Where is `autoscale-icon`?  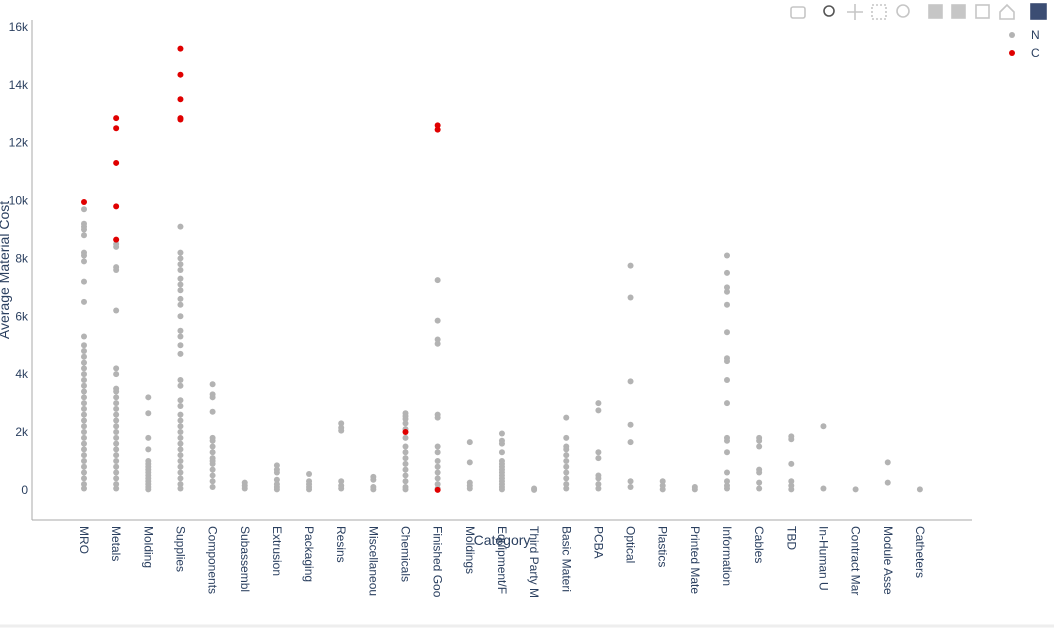 autoscale-icon is located at coordinates (982, 11).